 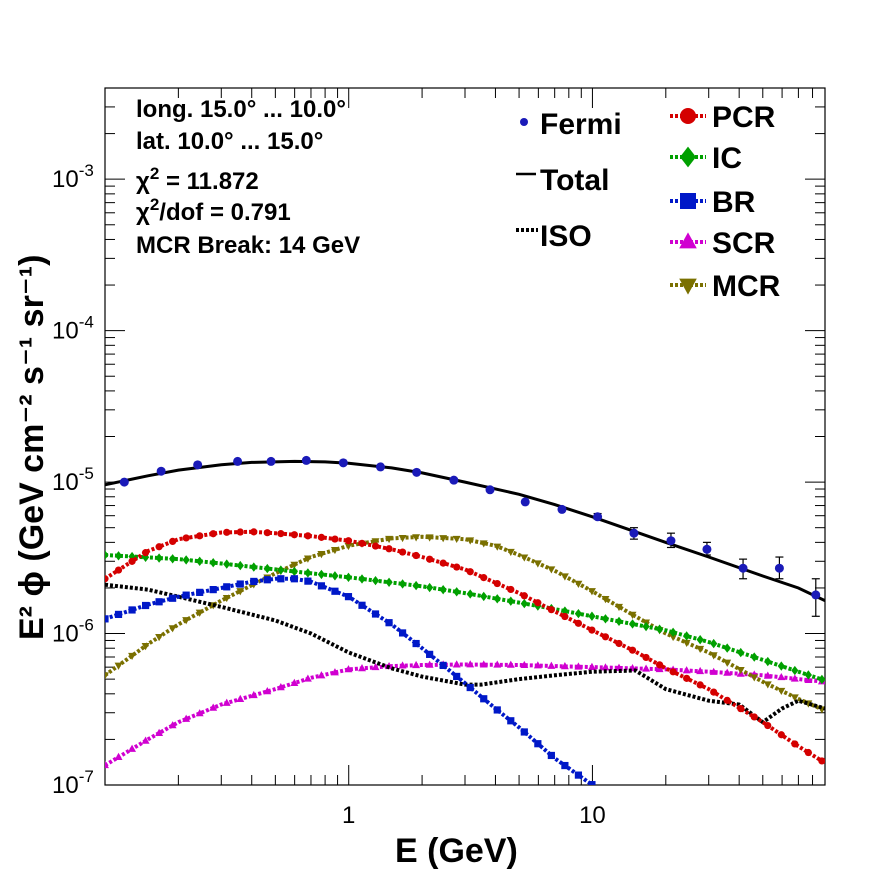 I want to click on info-chi2: χ2 = 11.872, so click(x=197, y=179).